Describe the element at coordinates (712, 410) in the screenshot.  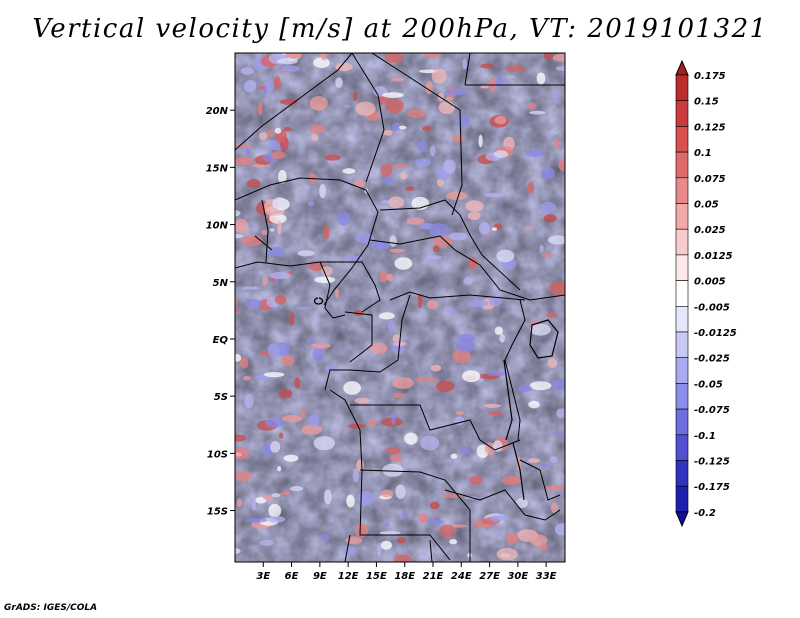
I see `colorbar-label: -0.075` at that location.